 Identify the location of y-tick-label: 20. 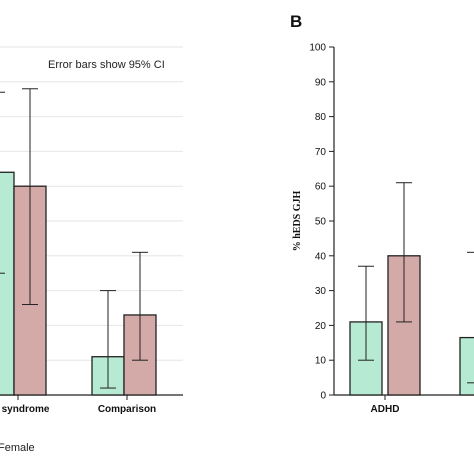
(321, 326).